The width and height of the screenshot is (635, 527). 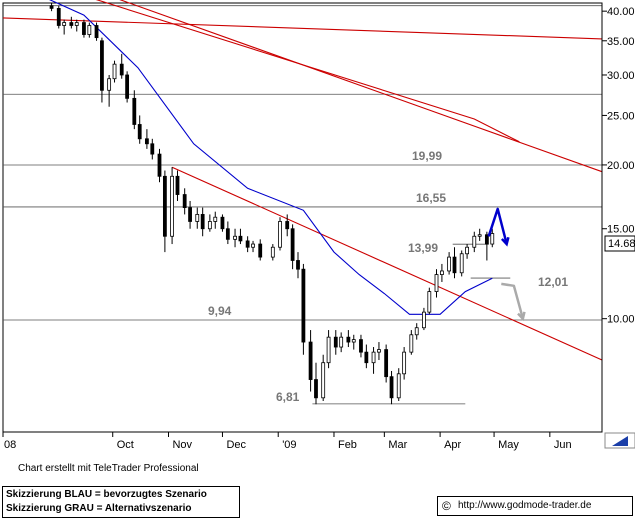 What do you see at coordinates (106, 494) in the screenshot?
I see `scenario-blue-text: Skizzierung BLAU = bevorzugtes Szenario` at bounding box center [106, 494].